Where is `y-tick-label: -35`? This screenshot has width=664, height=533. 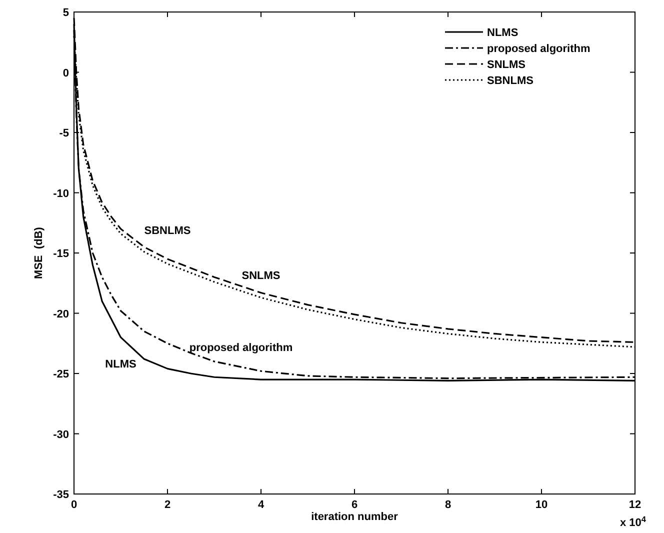 y-tick-label: -35 is located at coordinates (61, 495).